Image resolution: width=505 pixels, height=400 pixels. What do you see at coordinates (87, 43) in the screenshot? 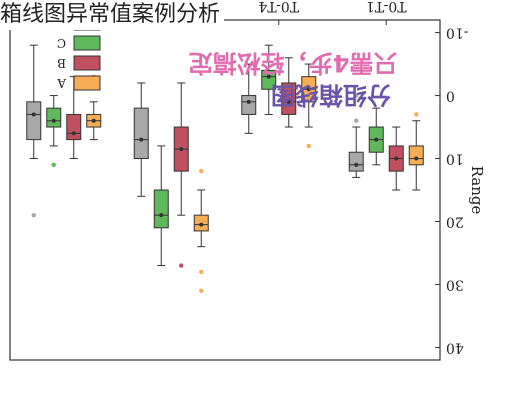
I see `legend-swatch-C` at bounding box center [87, 43].